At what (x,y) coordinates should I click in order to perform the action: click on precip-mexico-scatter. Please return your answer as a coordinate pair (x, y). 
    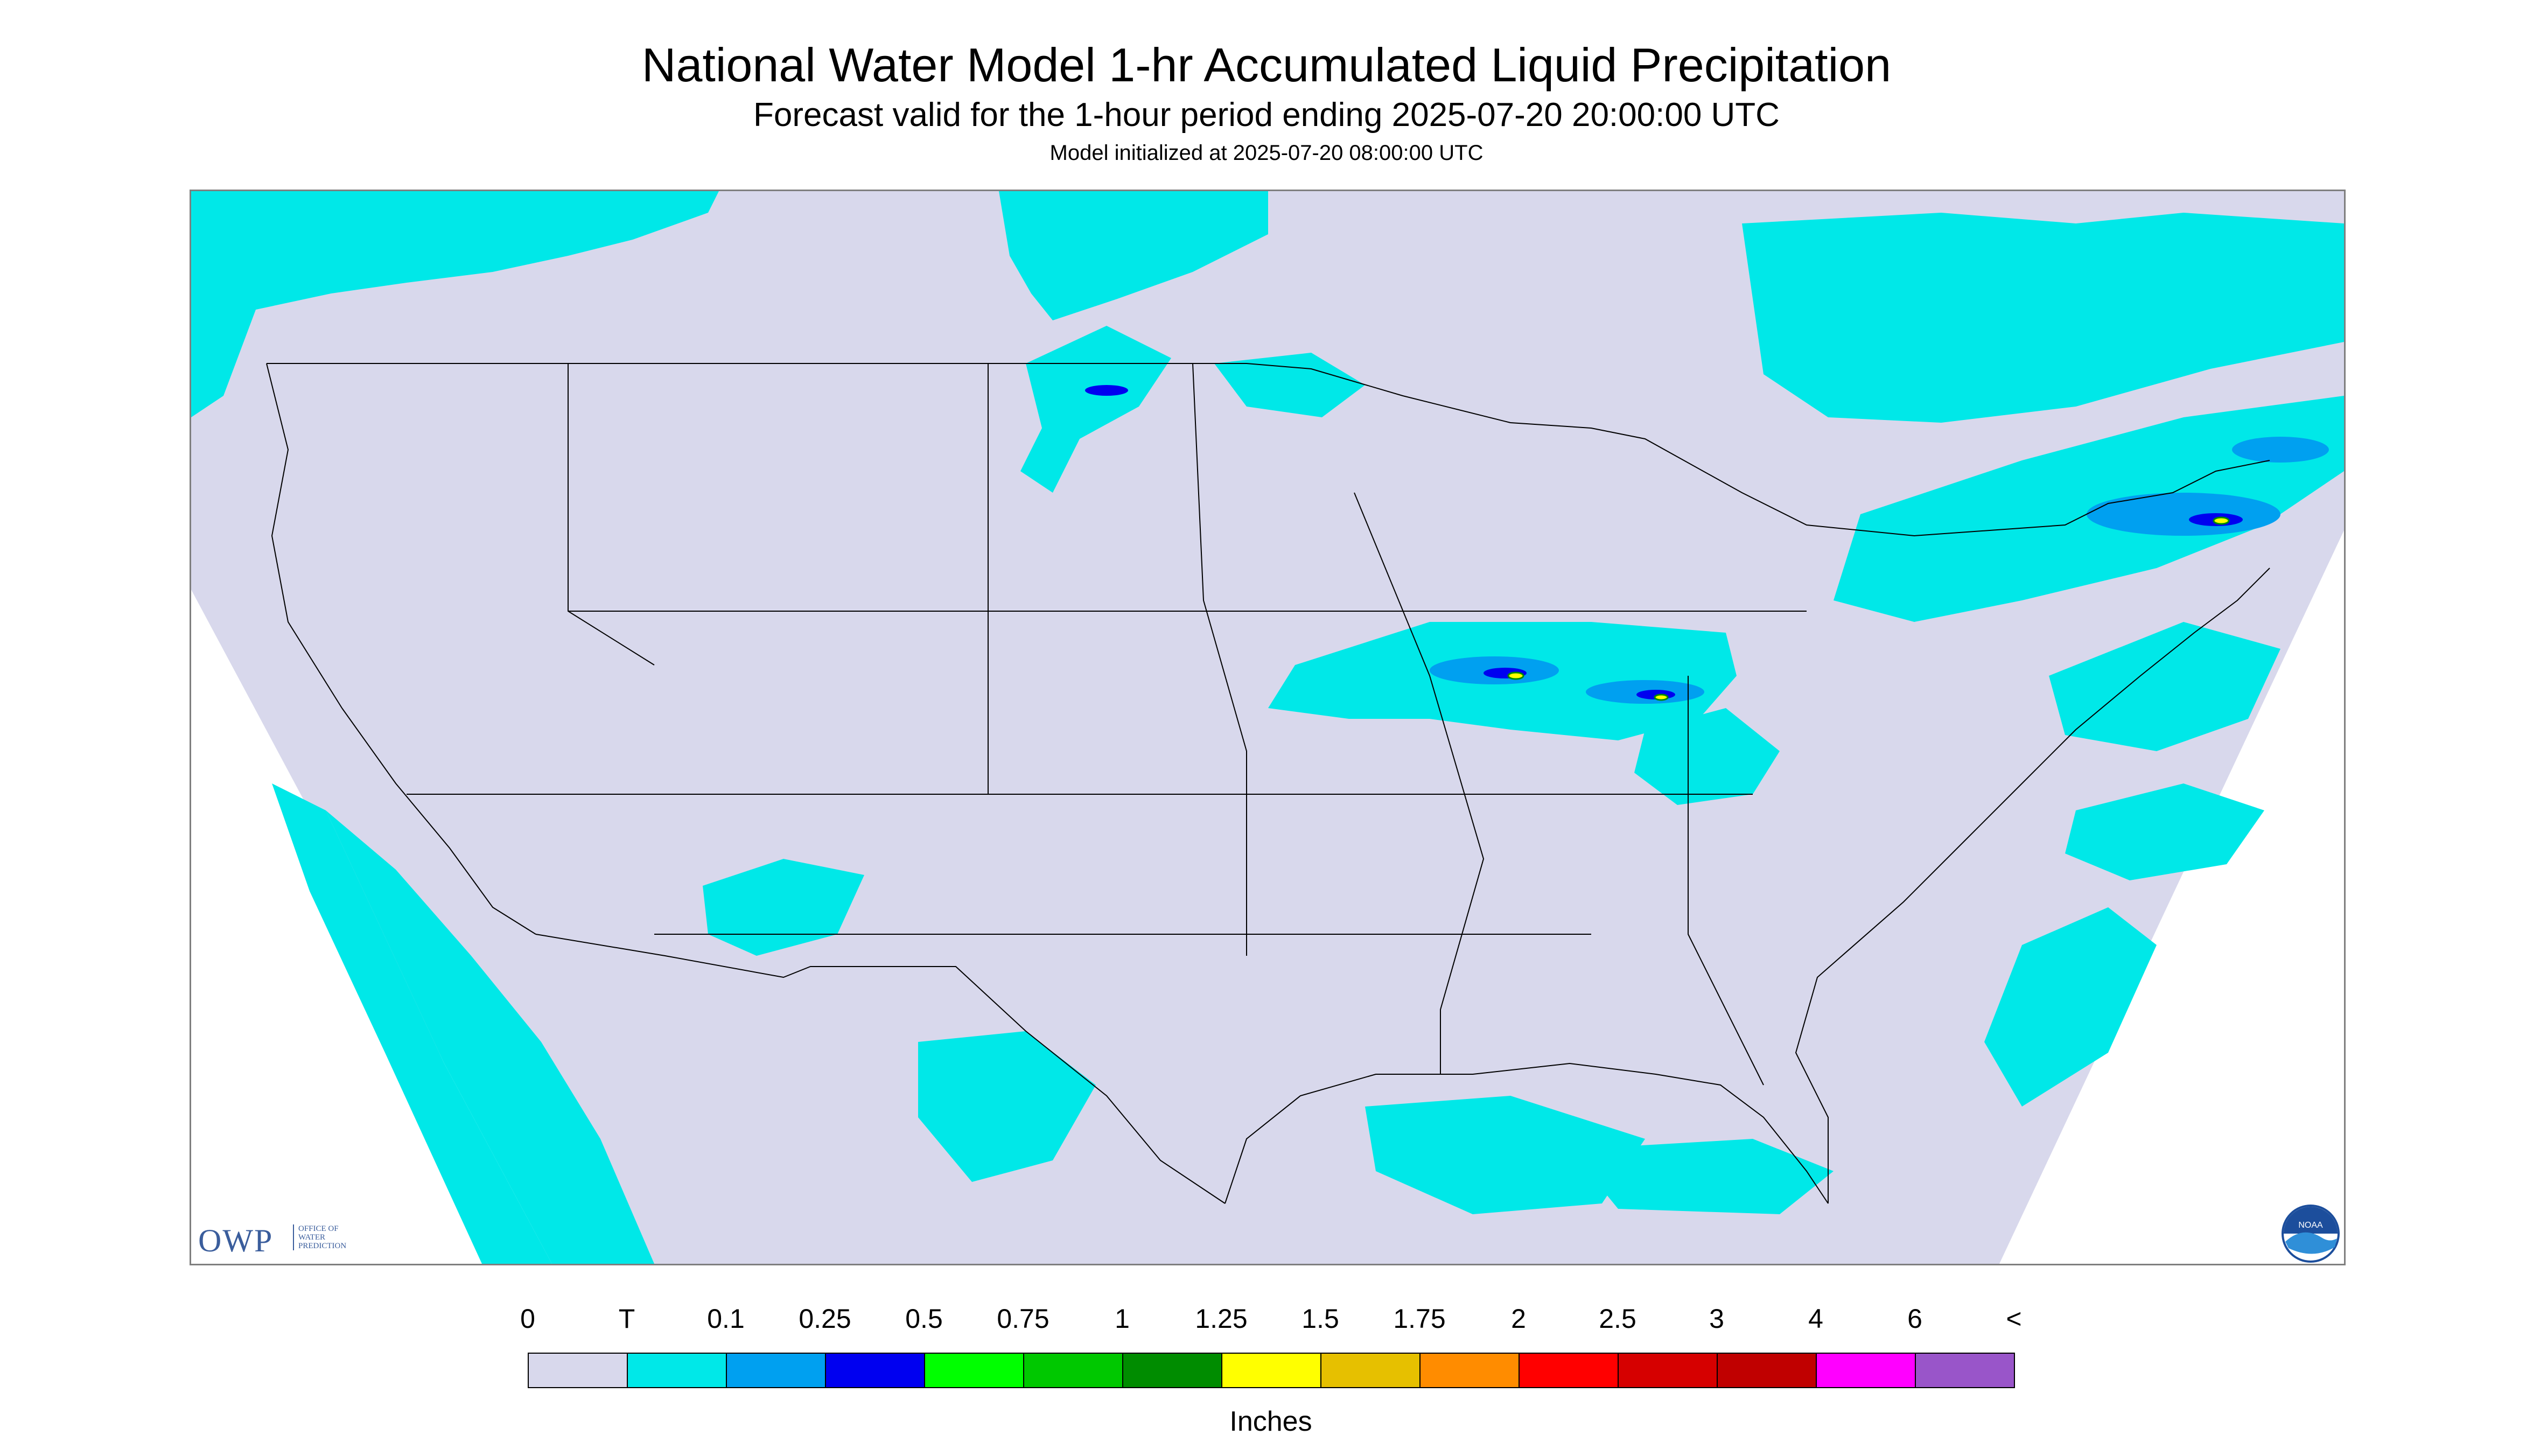
    Looking at the image, I should click on (1007, 1106).